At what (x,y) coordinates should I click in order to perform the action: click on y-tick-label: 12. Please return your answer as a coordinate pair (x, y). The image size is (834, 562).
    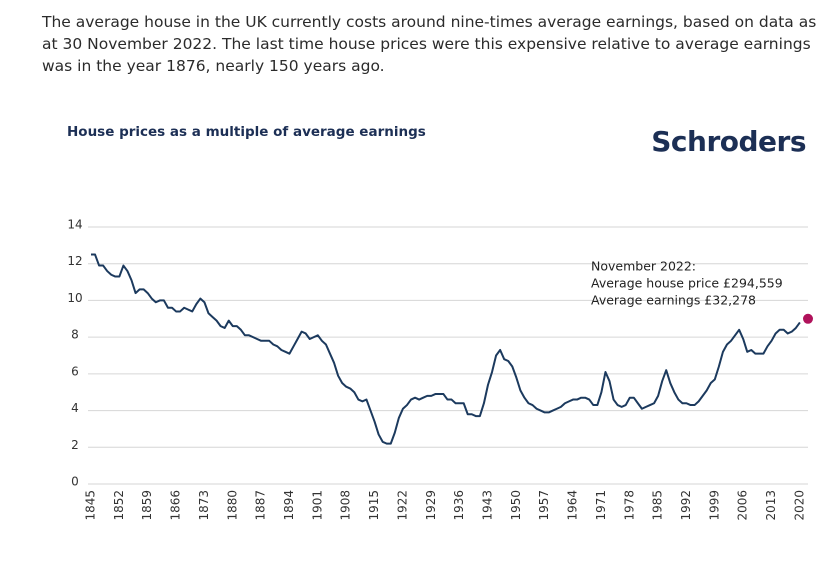
    Looking at the image, I should click on (74, 261).